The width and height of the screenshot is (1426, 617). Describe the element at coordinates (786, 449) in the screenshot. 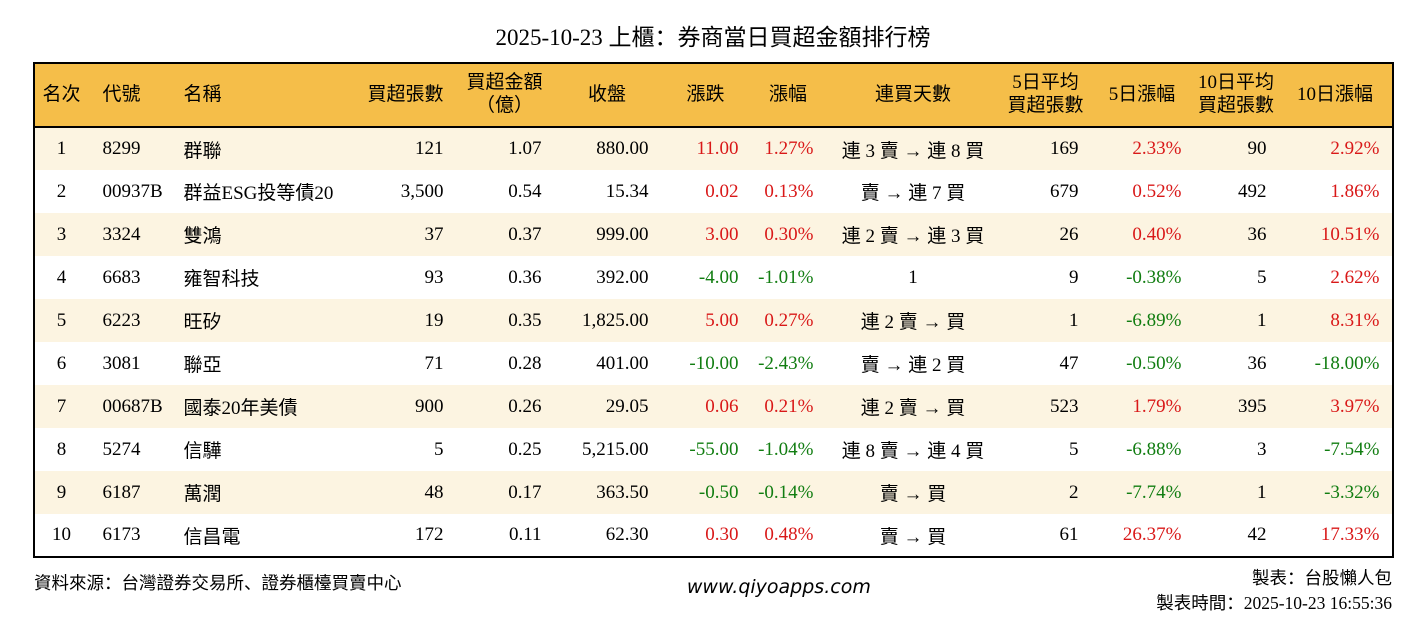

I see `cell-change_pct: -1.04%` at that location.